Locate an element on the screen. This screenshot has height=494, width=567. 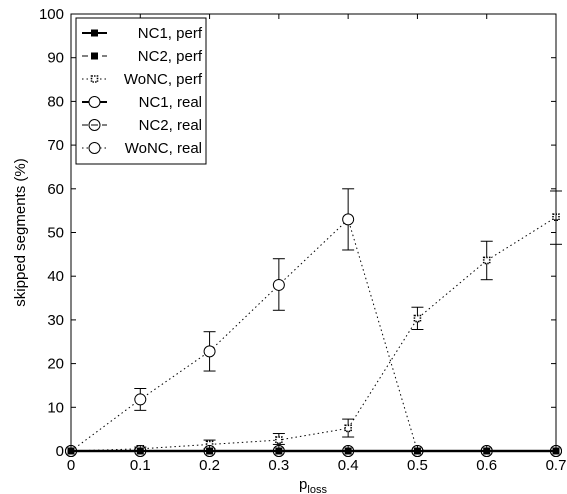
x-tick-label: 0.2 is located at coordinates (209, 465).